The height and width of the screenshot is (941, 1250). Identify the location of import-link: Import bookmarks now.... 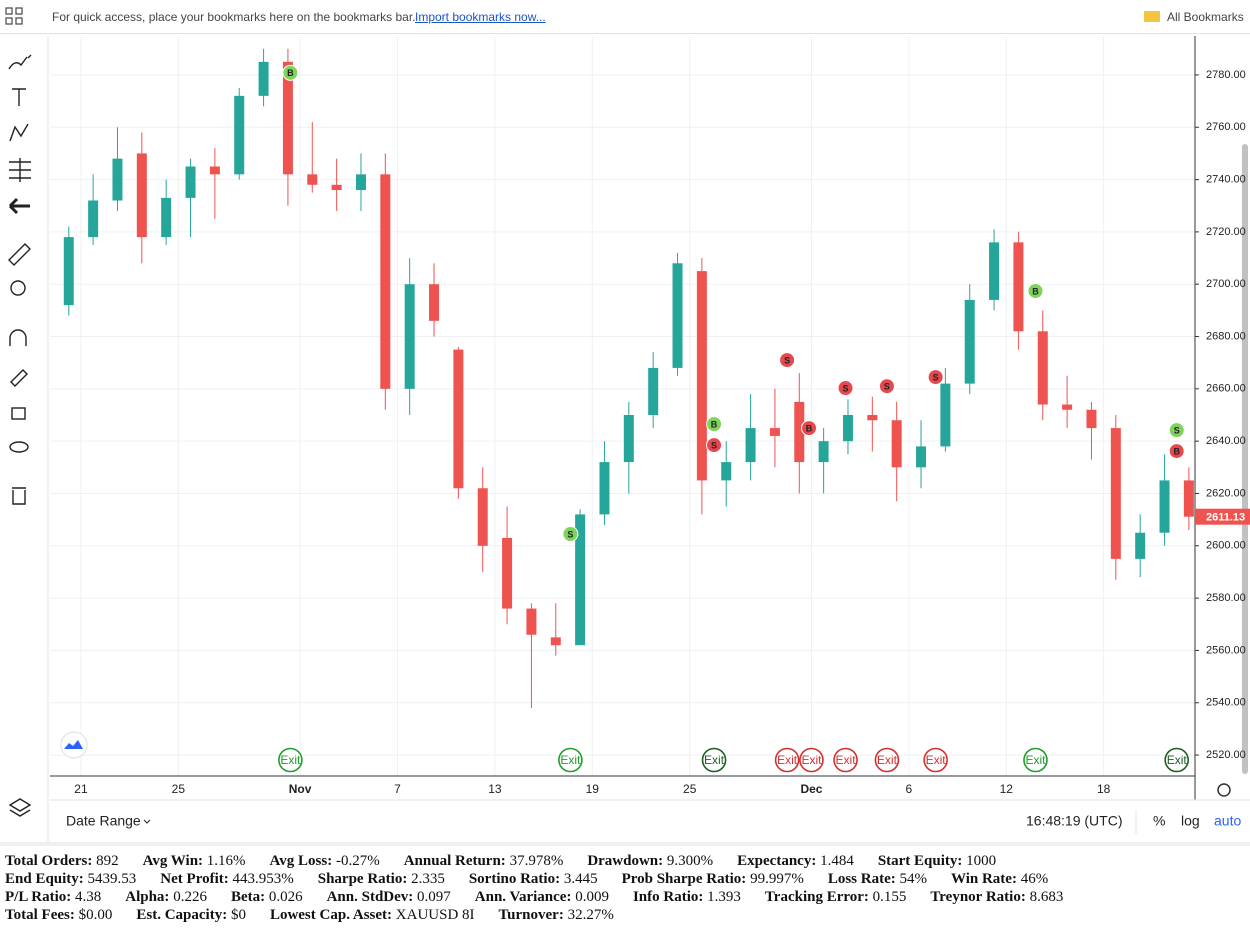
(480, 17).